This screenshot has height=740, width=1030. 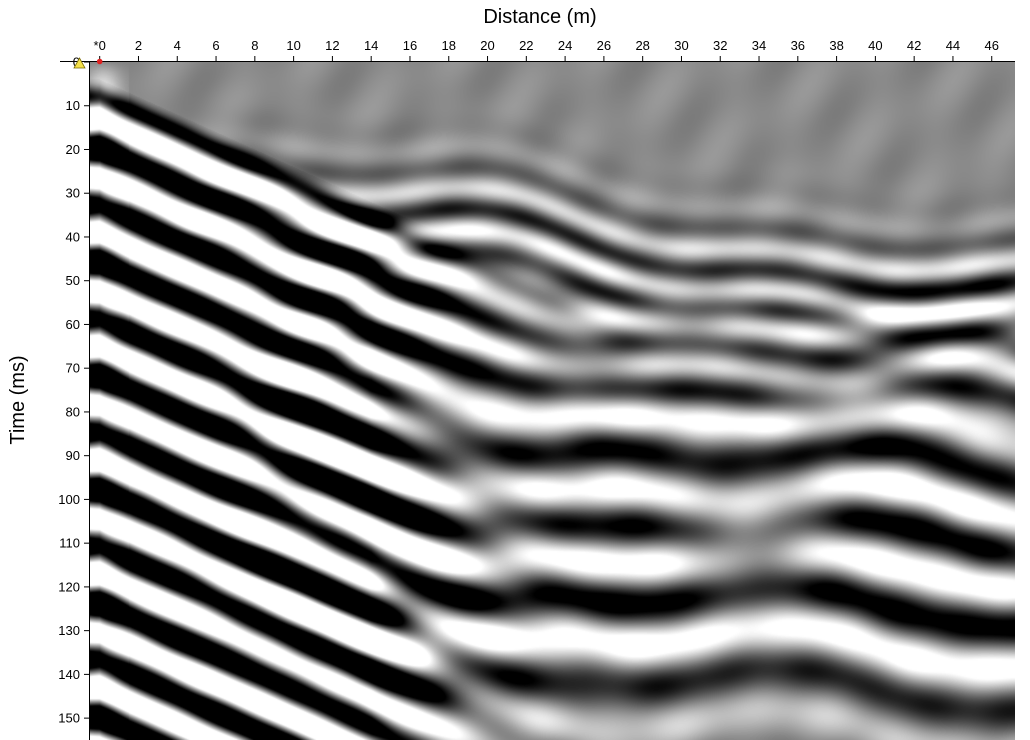 I want to click on x-tick-label: 34, so click(x=759, y=45).